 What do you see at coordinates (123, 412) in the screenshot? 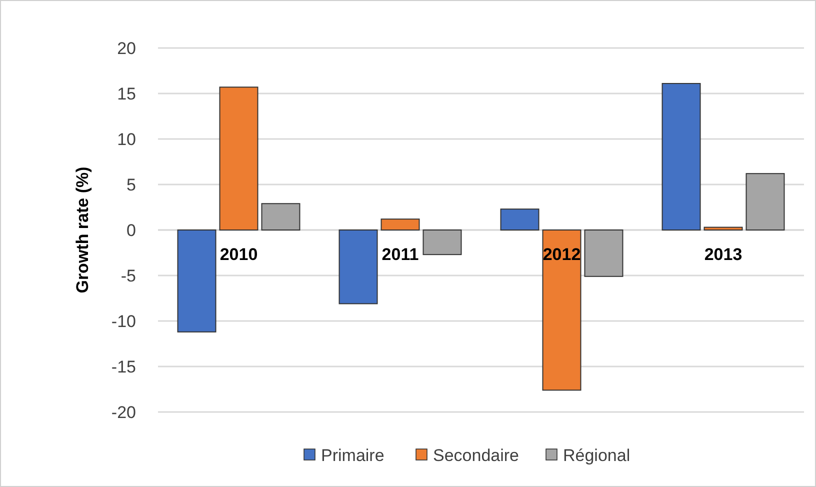
I see `y-tick-label: -20` at bounding box center [123, 412].